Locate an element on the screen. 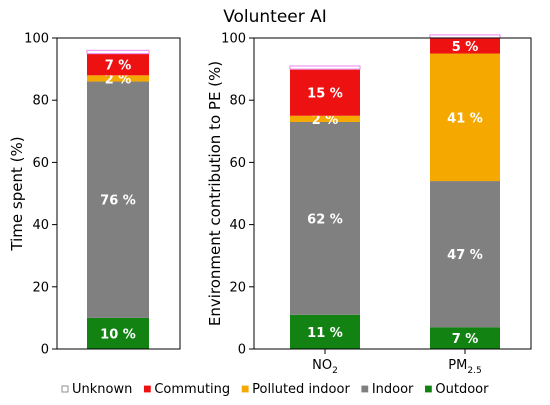 This screenshot has height=405, width=550. legend-label-commuting: Commuting is located at coordinates (192, 389).